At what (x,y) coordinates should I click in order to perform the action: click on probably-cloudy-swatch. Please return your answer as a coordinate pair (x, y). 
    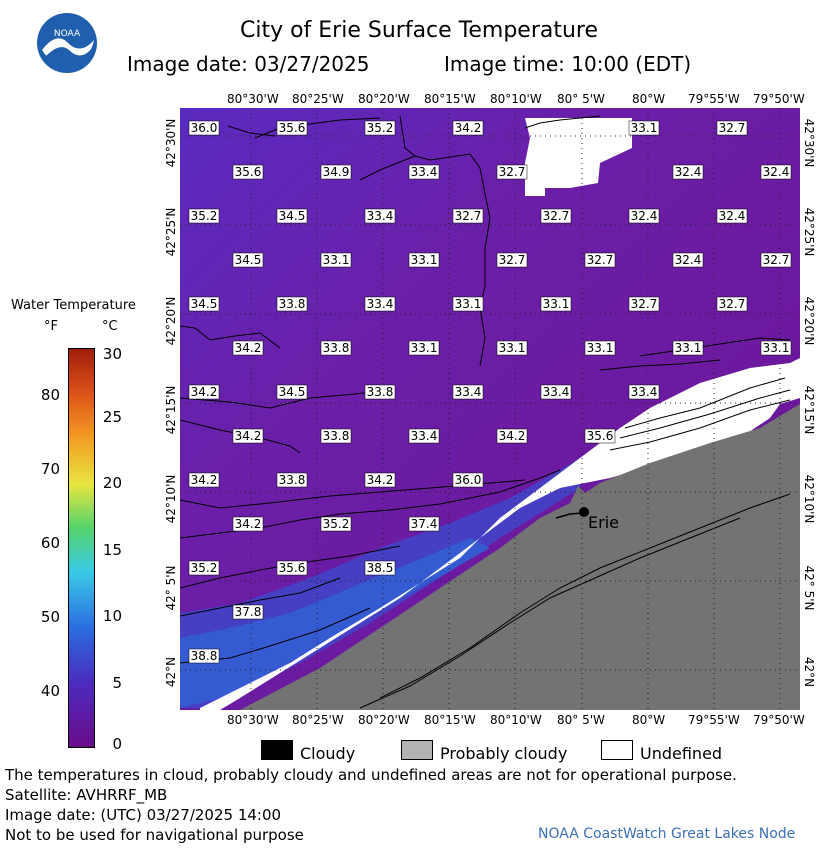
    Looking at the image, I should click on (417, 750).